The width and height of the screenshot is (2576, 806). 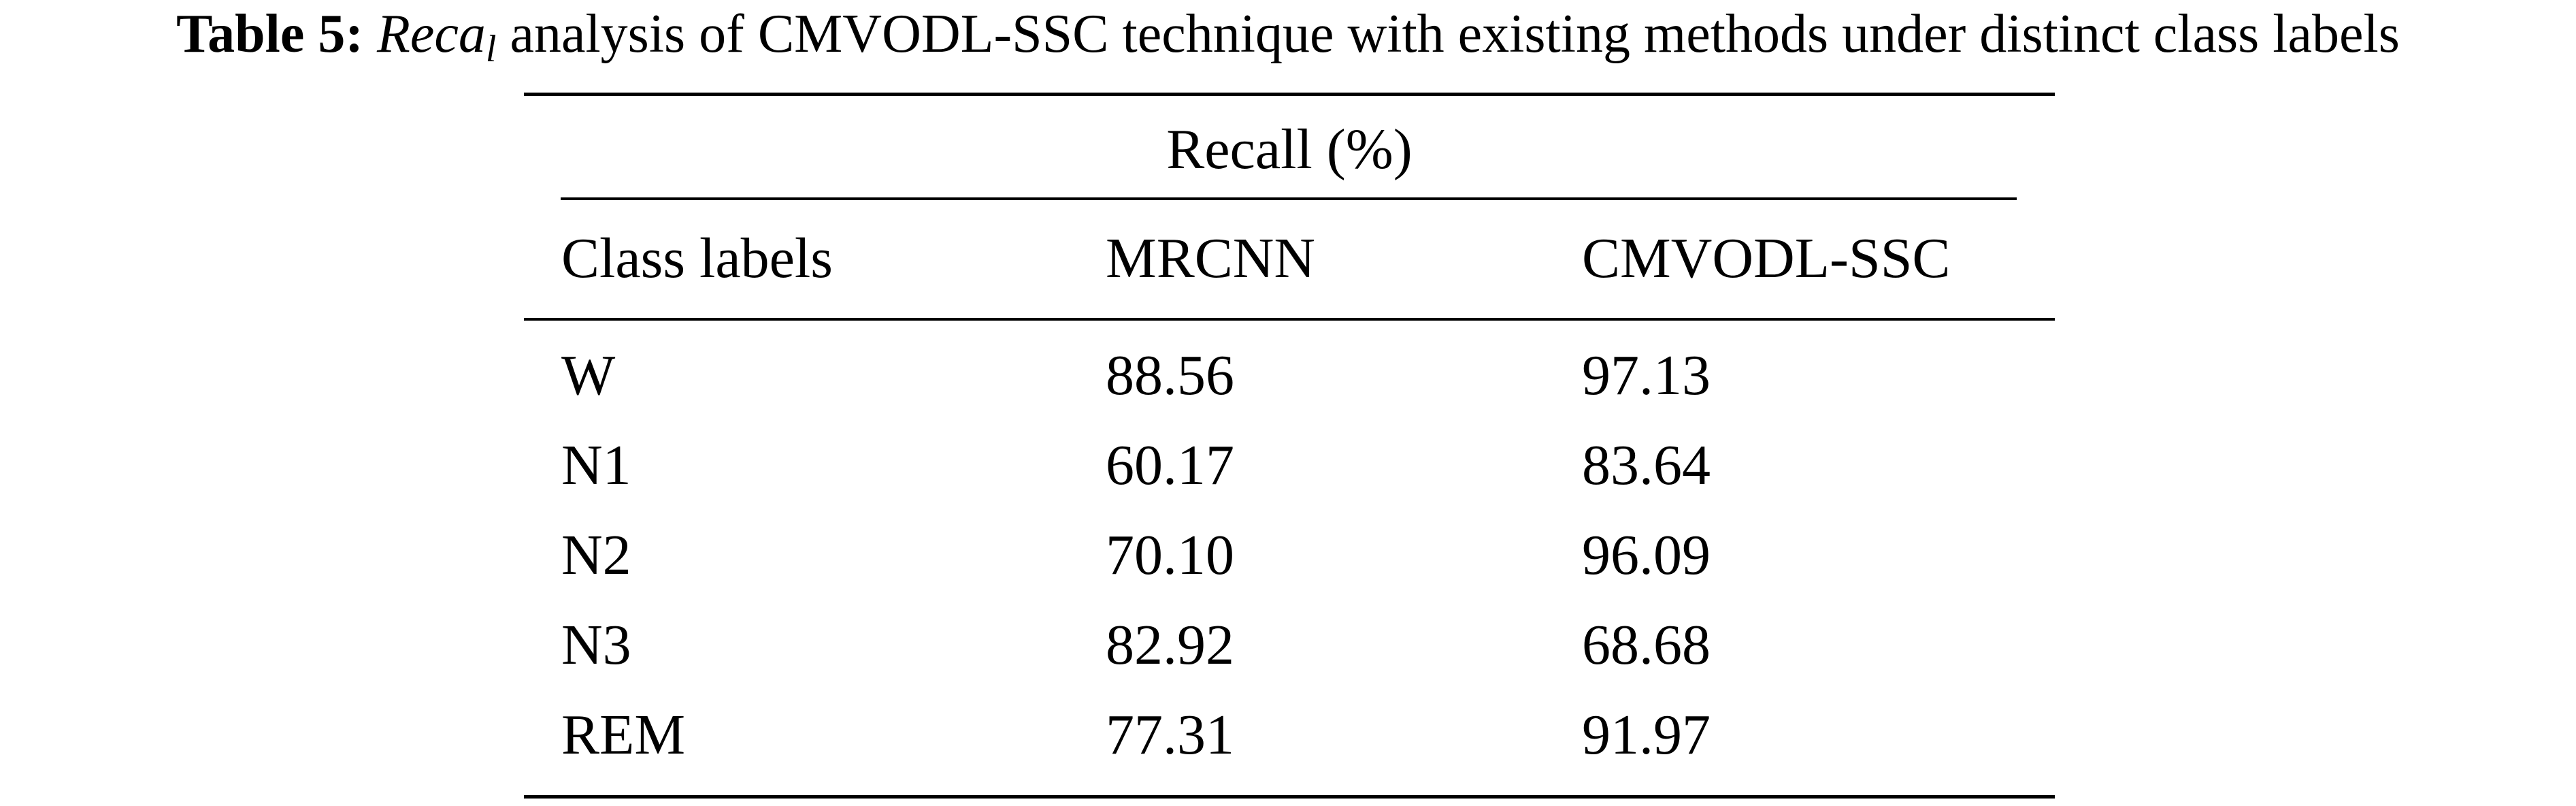 I want to click on mrcnn-value: 70.10, so click(x=1170, y=555).